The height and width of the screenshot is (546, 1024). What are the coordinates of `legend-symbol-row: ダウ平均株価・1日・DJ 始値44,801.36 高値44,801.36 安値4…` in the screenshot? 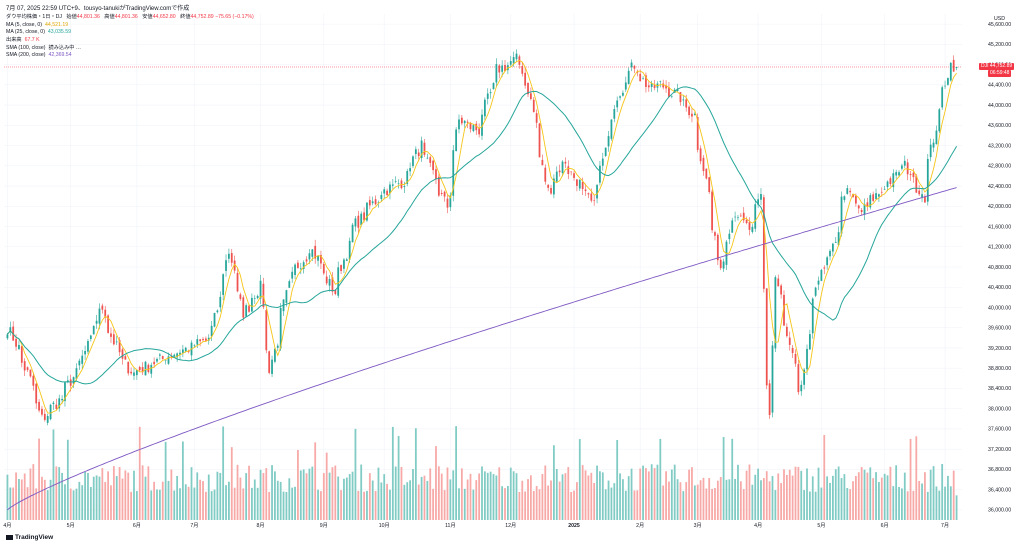 It's located at (130, 18).